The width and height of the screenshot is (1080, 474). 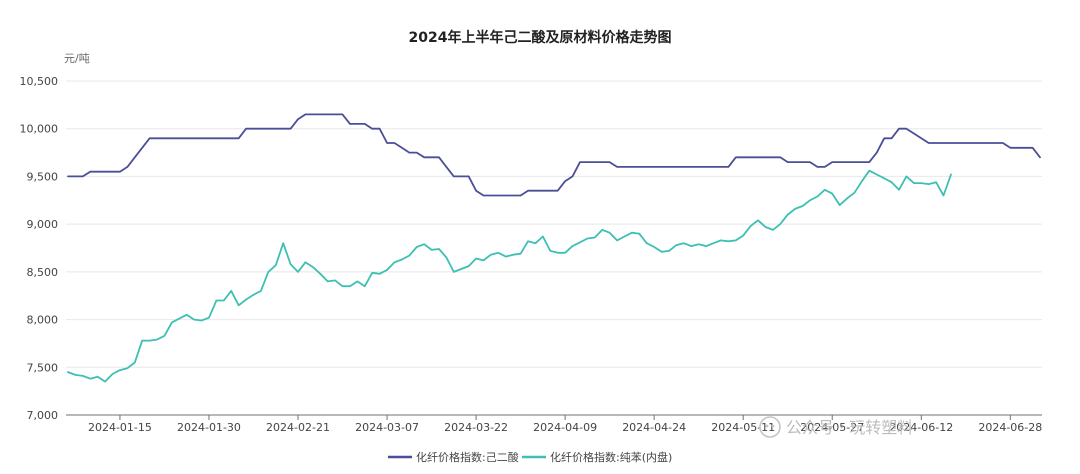 What do you see at coordinates (1010, 427) in the screenshot?
I see `x-tick-label: 2024-06-28` at bounding box center [1010, 427].